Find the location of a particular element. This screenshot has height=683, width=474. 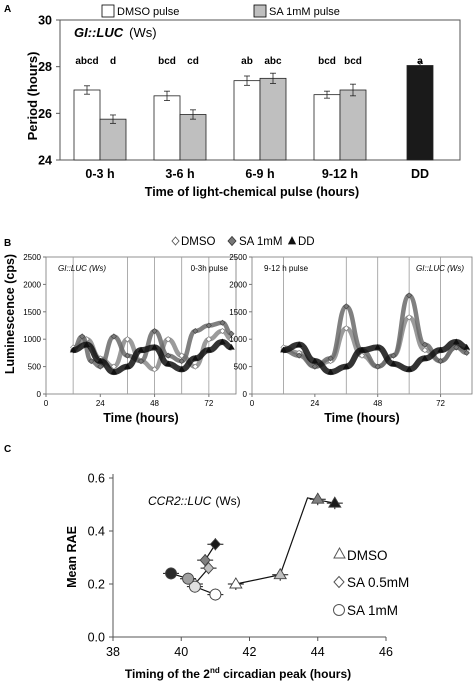

panel-c-title-gene: CCR2::LUC is located at coordinates (180, 501).